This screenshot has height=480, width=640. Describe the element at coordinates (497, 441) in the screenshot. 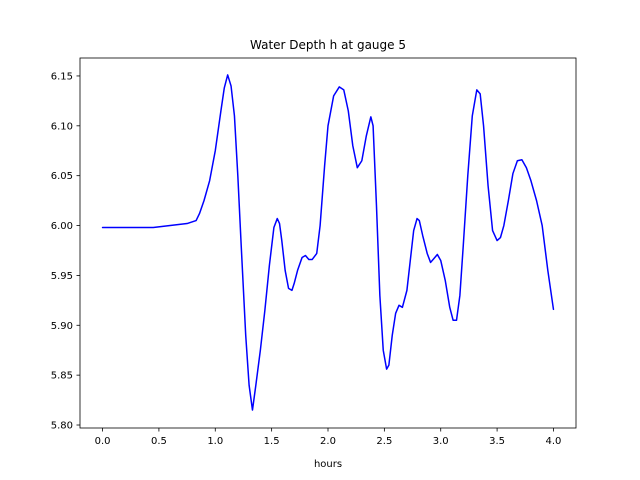

I see `x-tick-label: 3.5` at that location.